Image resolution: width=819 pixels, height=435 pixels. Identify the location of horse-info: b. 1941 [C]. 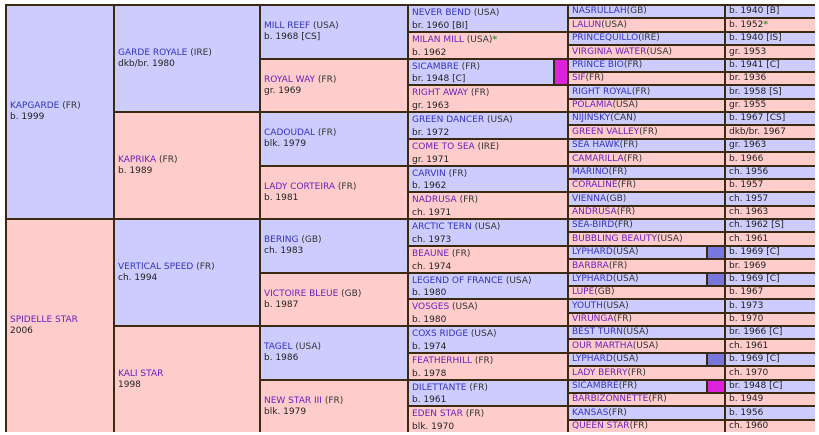
(754, 65).